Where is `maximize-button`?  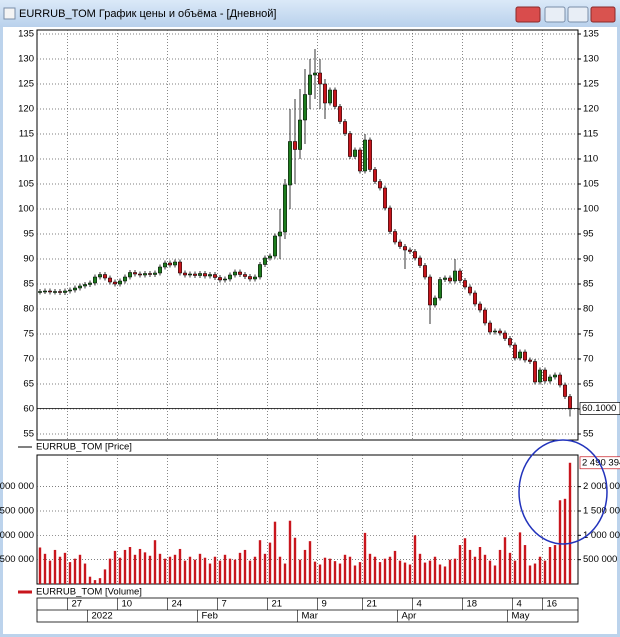
maximize-button is located at coordinates (578, 14).